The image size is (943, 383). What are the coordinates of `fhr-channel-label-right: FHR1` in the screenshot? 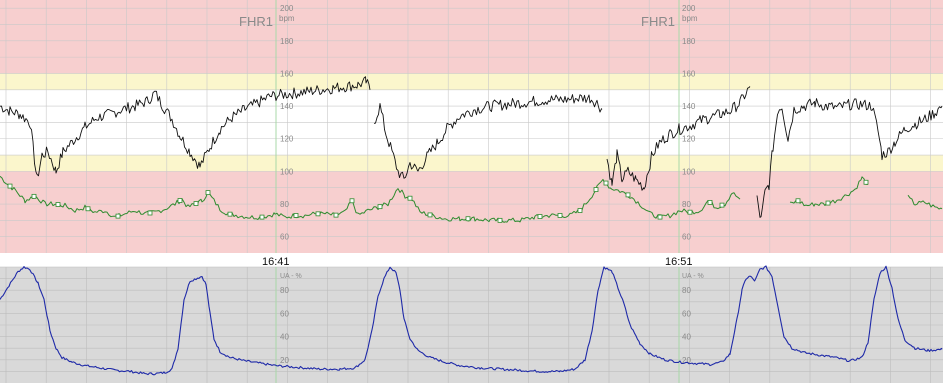 It's located at (658, 21).